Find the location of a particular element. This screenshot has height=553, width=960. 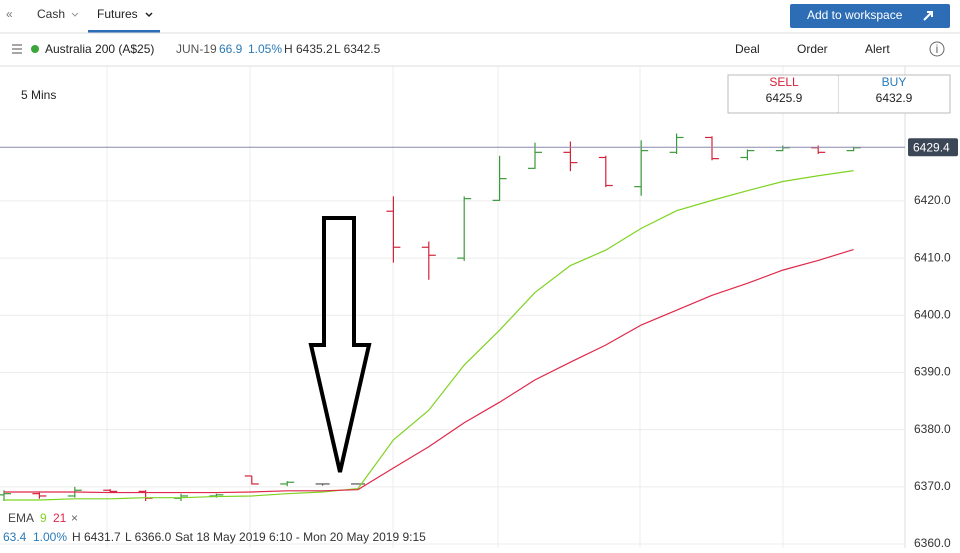

active-tab-underline is located at coordinates (124, 31).